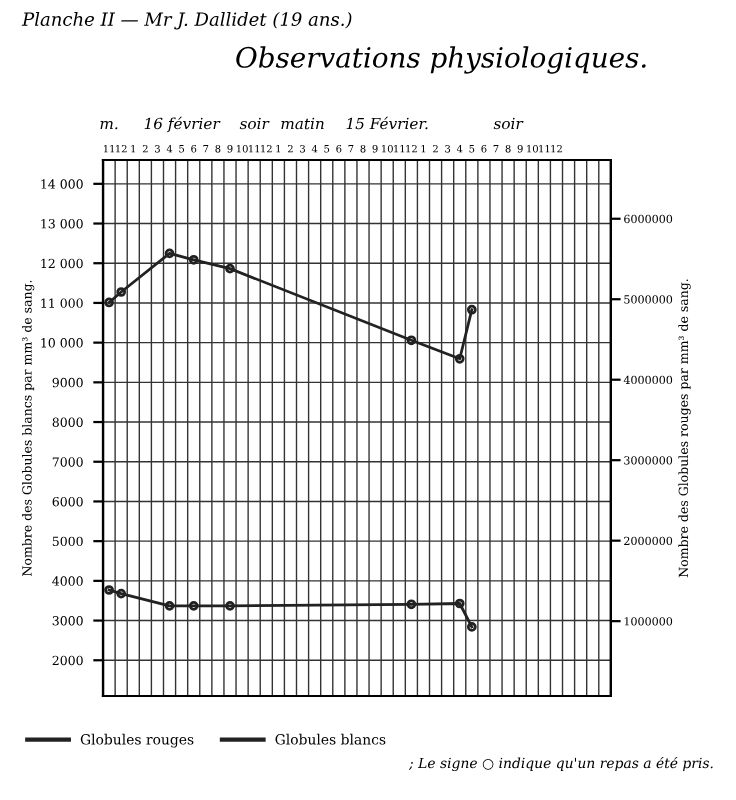  I want to click on chart-subtitle: Planche II — Mr J. Dallidet (19 ans.), so click(186, 21).